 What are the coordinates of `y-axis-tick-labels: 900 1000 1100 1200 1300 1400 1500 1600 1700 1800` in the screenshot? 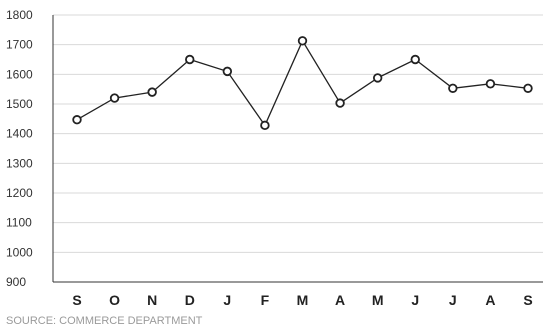 It's located at (19, 148).